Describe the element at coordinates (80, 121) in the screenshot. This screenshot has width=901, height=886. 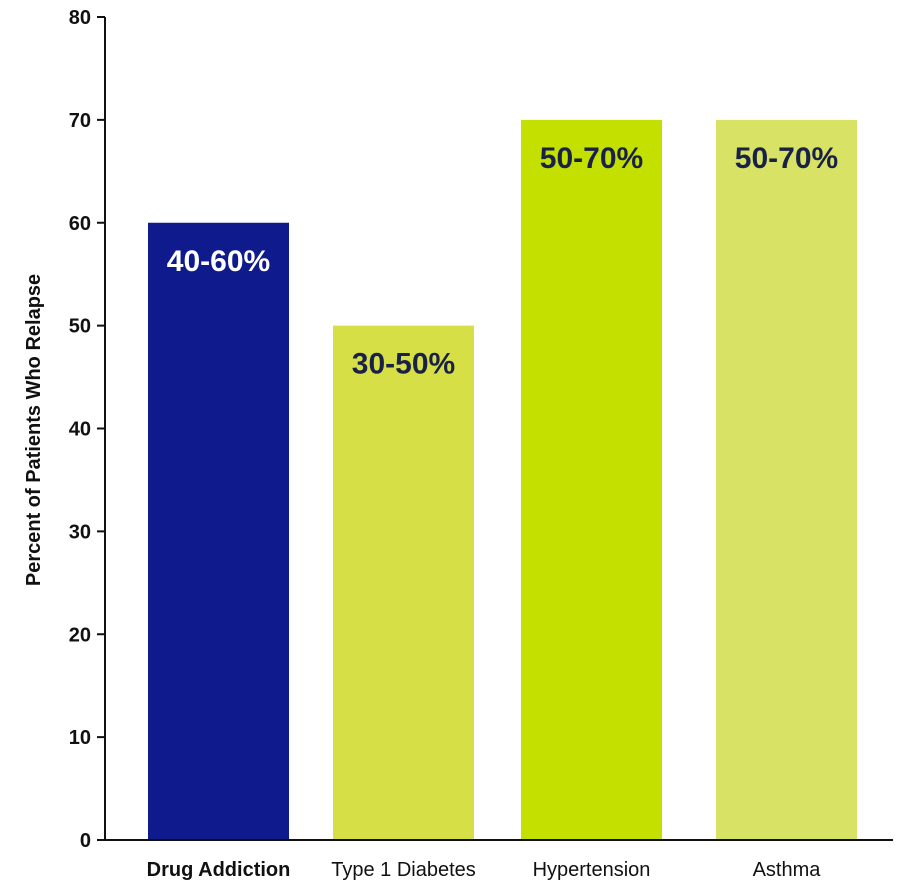
I see `y-tick-label: 70` at that location.